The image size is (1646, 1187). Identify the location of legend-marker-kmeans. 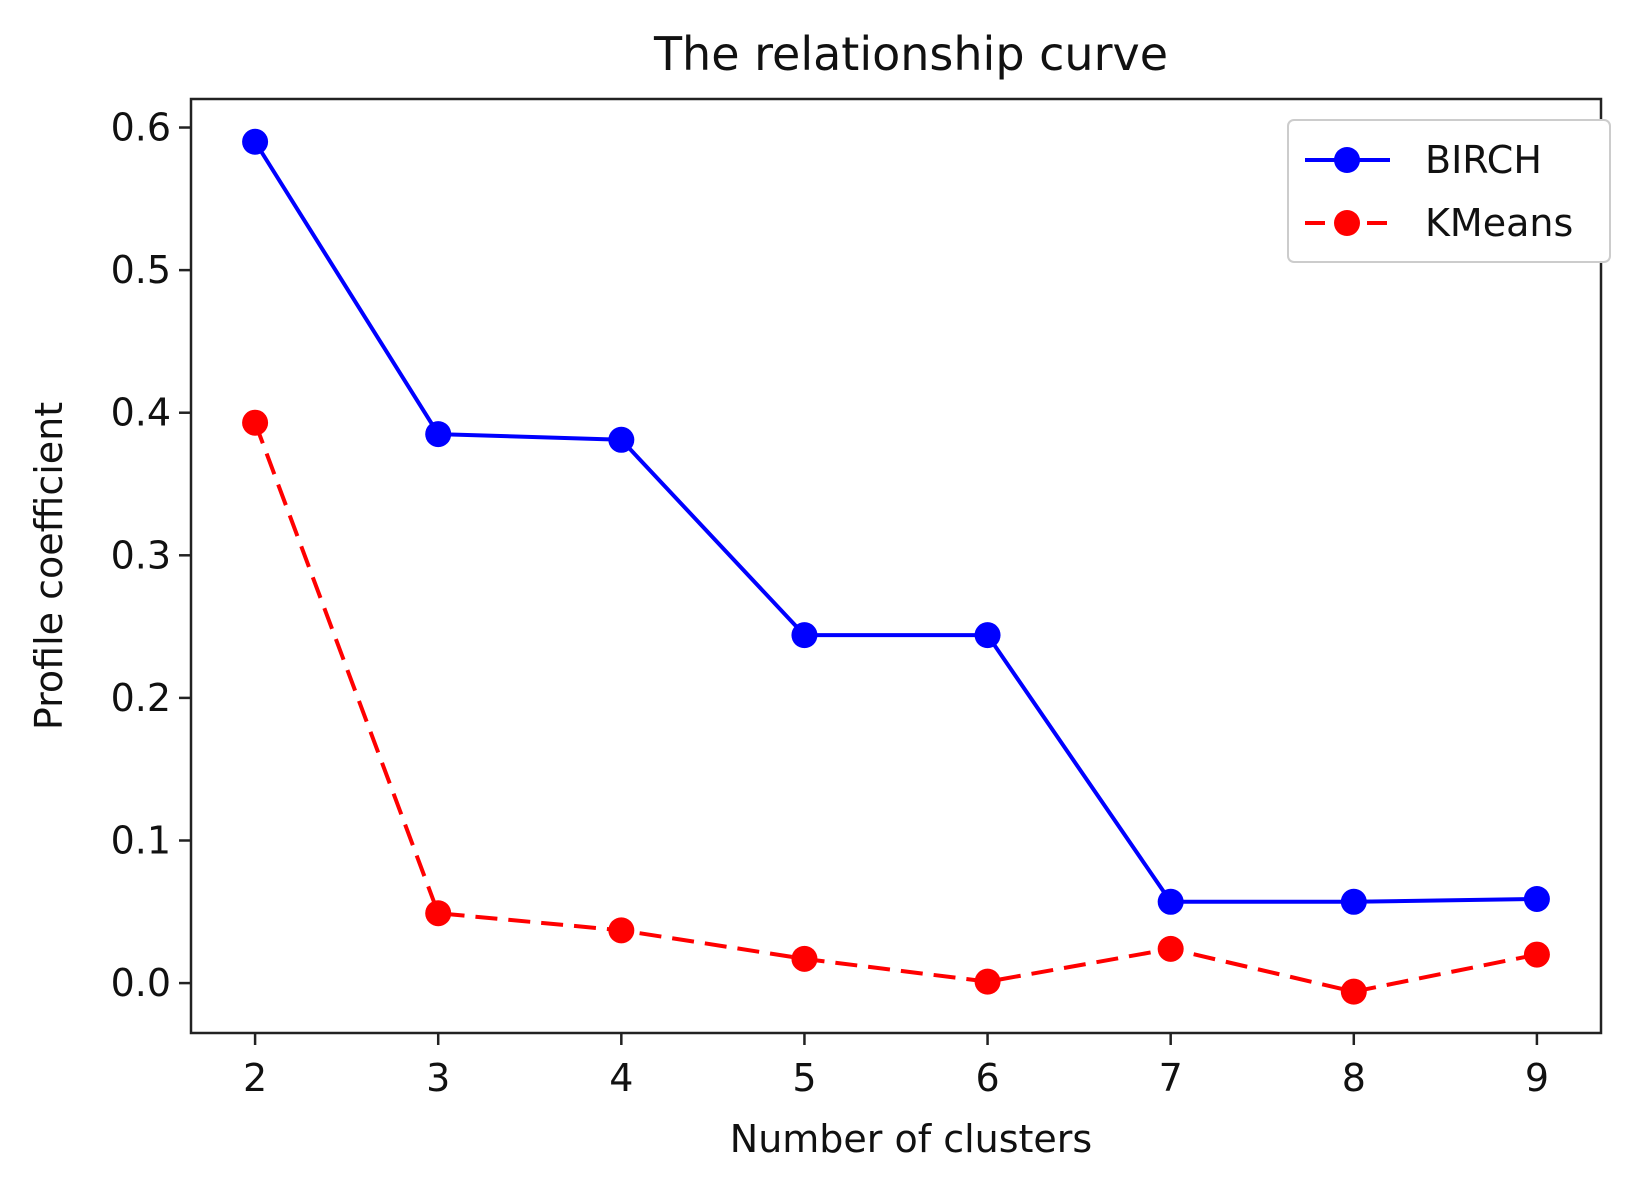
(1347, 223).